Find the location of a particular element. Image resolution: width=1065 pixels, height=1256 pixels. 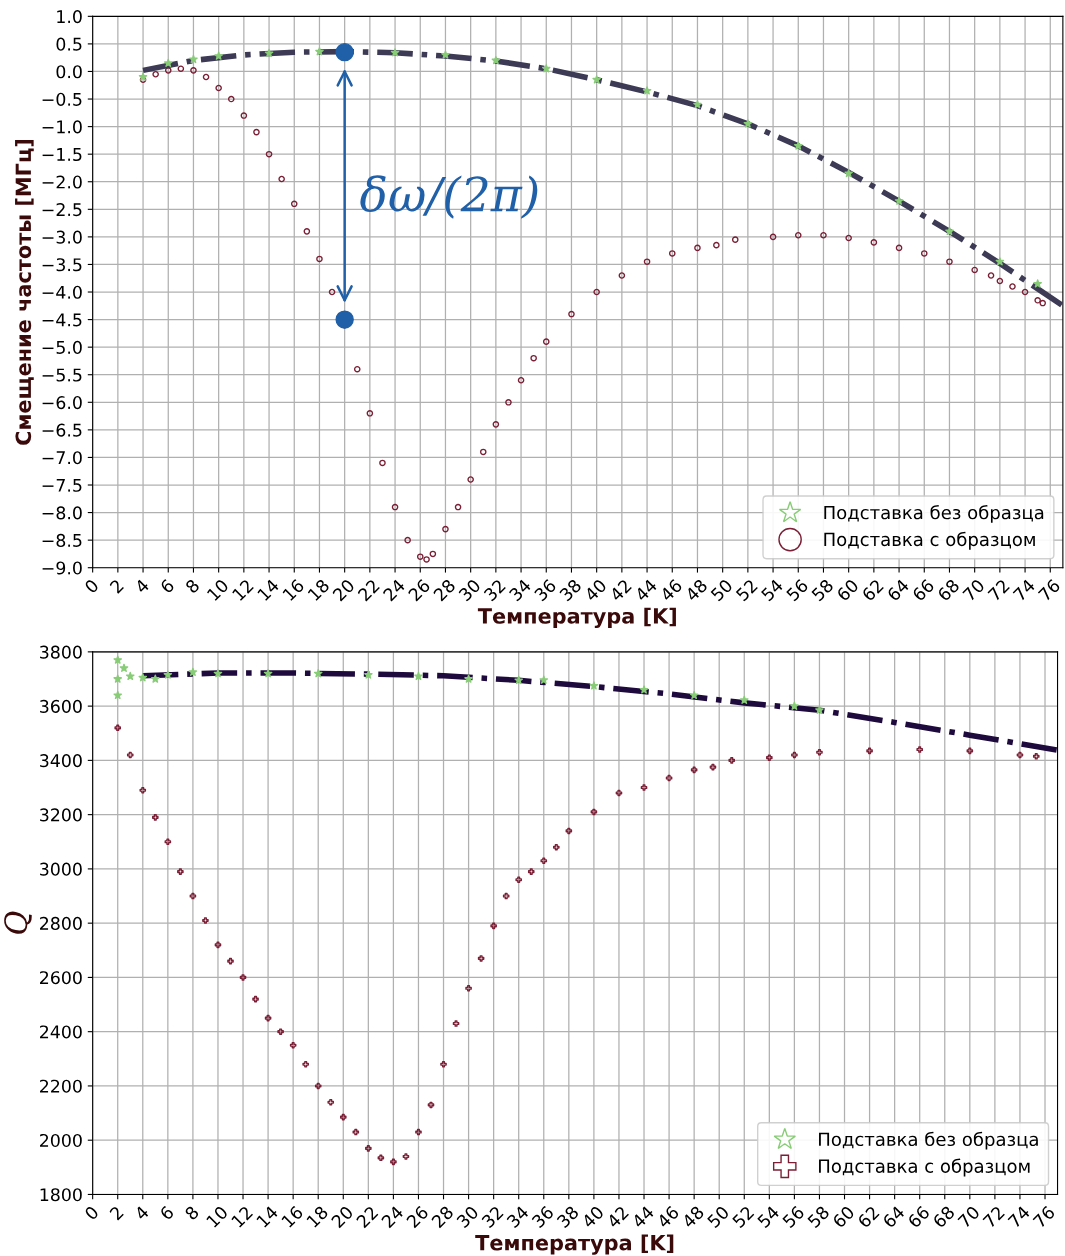

x-tick-label: 14 is located at coordinates (268, 590).